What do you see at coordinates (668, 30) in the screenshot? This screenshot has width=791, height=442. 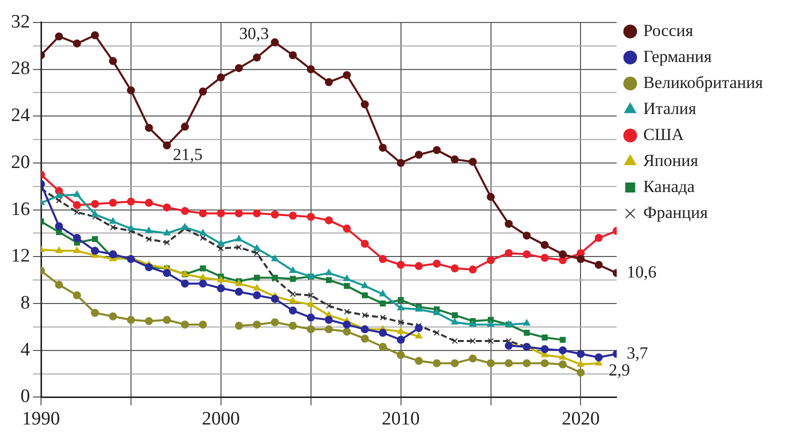 I see `legend-label: Россия` at bounding box center [668, 30].